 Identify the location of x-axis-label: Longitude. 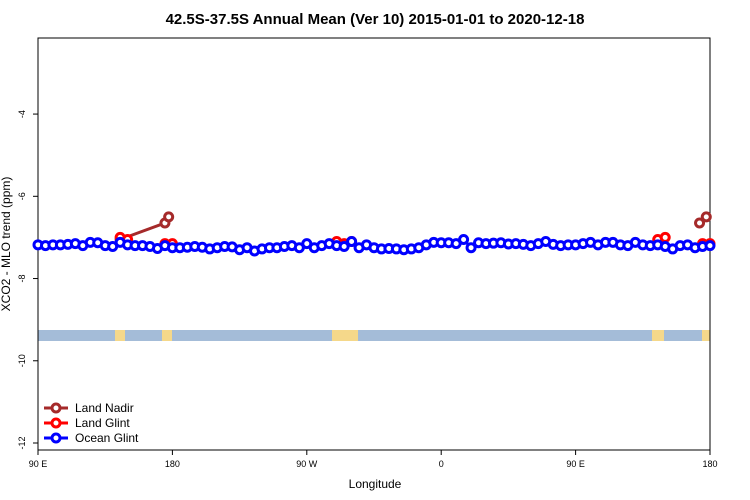
(375, 484).